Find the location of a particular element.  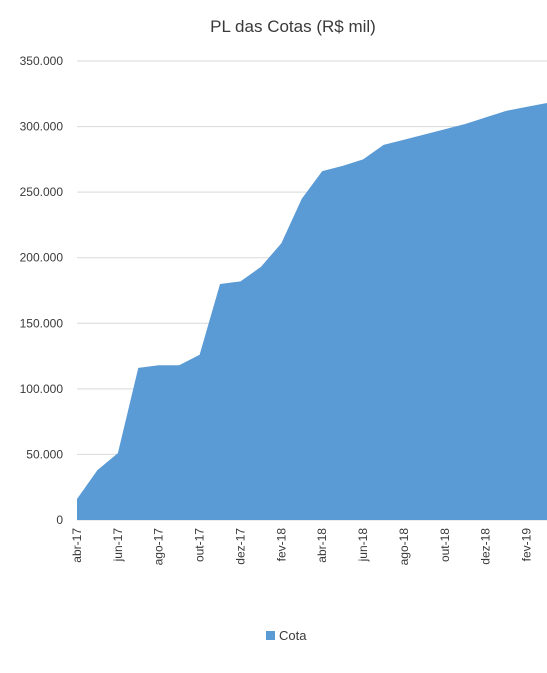

chart-title: PL das Cotas (R$ mil) is located at coordinates (293, 26).